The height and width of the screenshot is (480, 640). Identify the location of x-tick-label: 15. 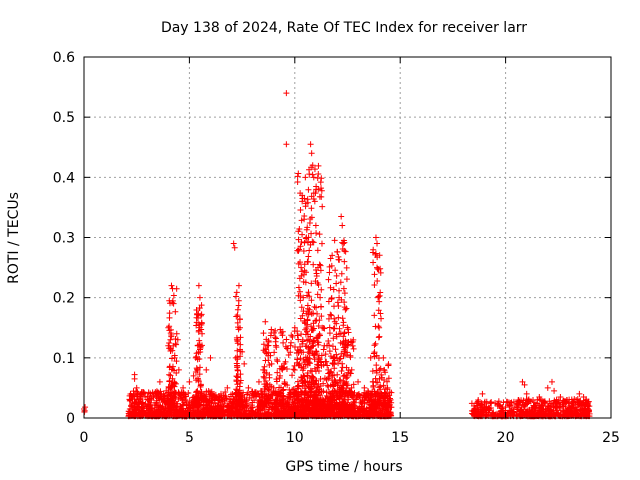
(400, 438).